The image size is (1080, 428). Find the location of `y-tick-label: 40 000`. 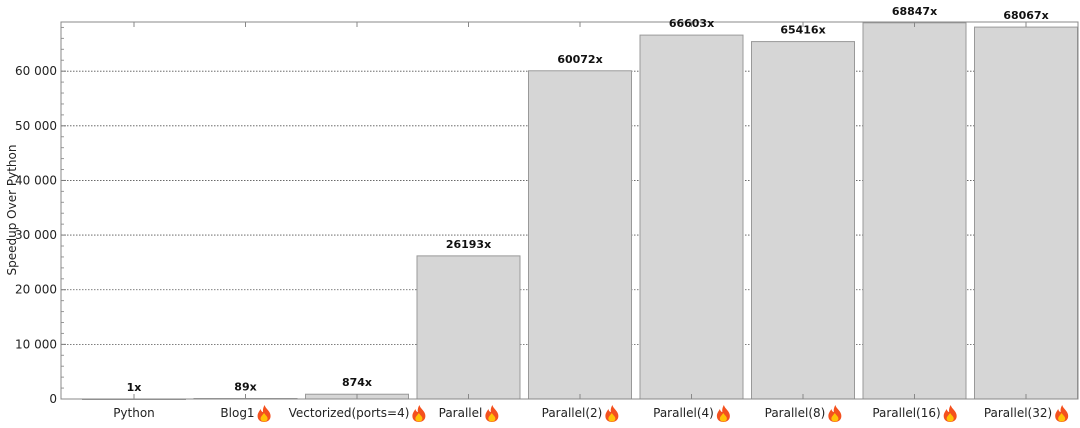

y-tick-label: 40 000 is located at coordinates (36, 180).